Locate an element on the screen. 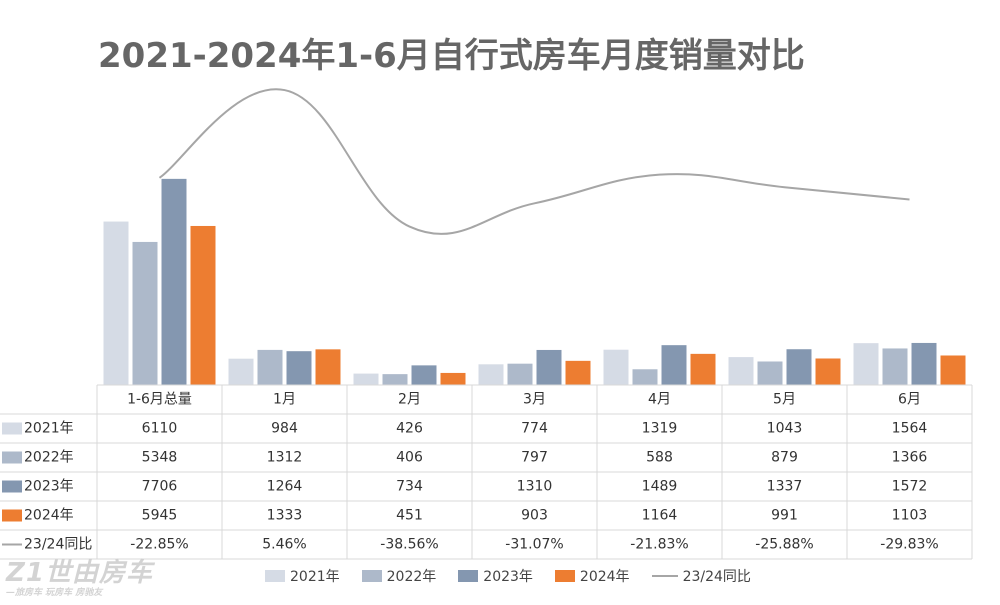  bar-2022年-2月 is located at coordinates (395, 379).